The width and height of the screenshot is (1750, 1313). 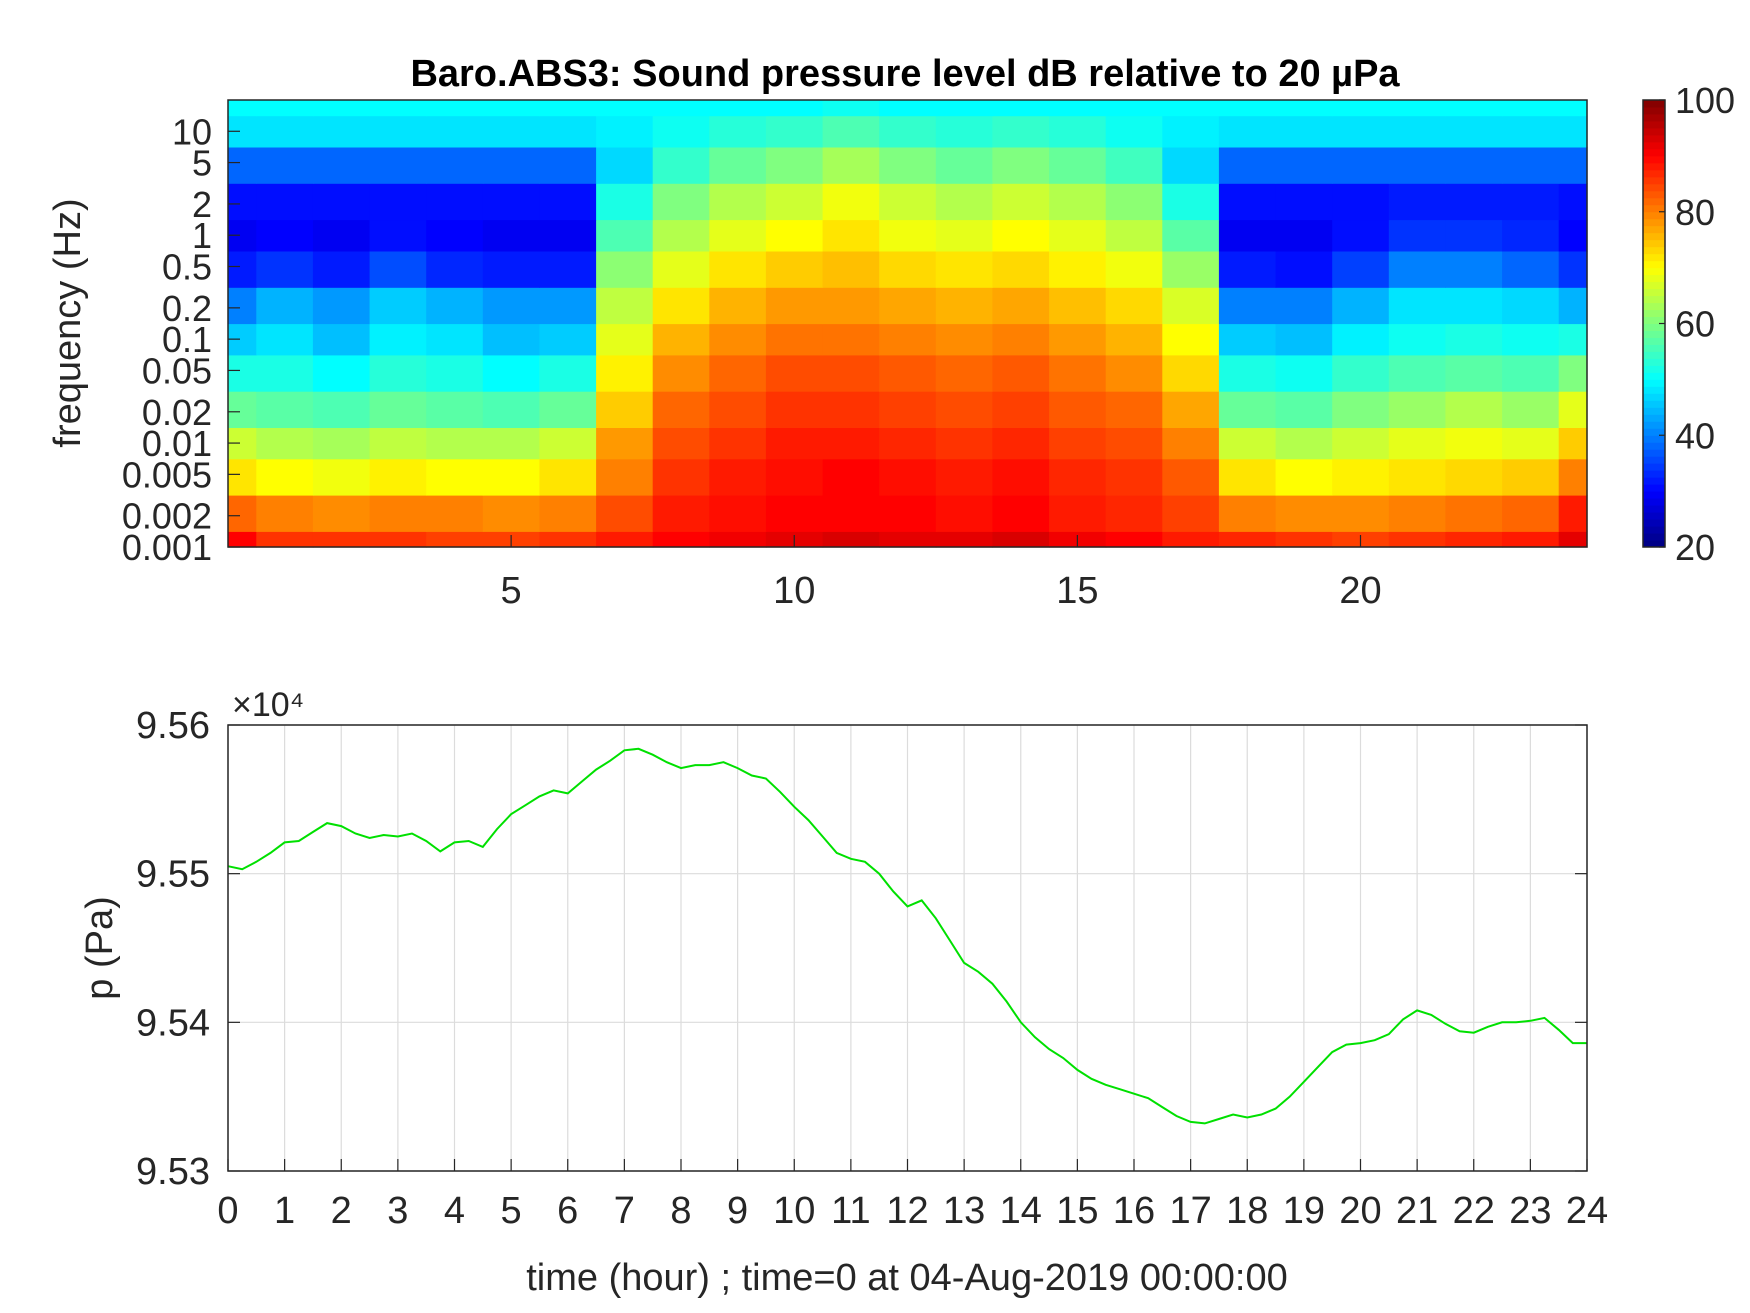 What do you see at coordinates (202, 235) in the screenshot?
I see `spectrogram-y-tick-label: 1` at bounding box center [202, 235].